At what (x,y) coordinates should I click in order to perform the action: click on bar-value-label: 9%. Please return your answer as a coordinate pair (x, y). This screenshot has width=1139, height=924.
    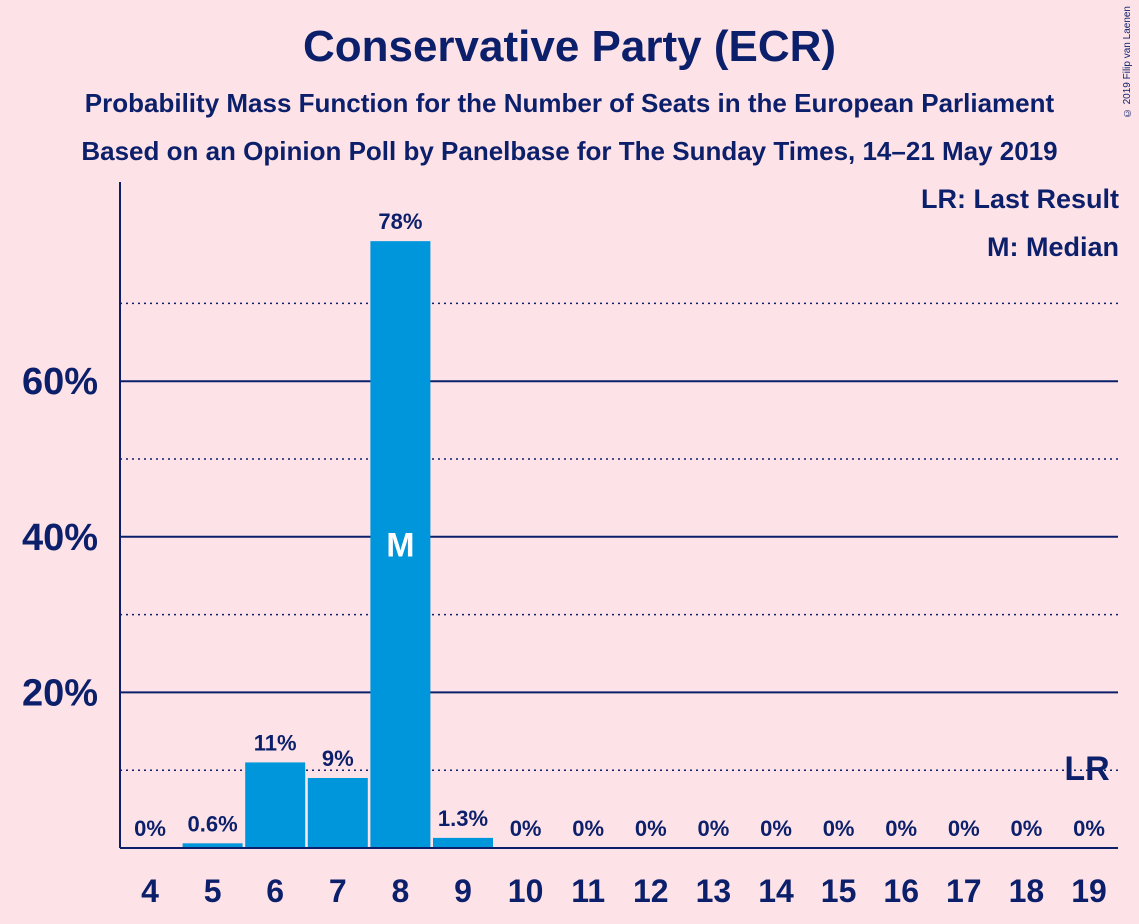
    Looking at the image, I should click on (338, 758).